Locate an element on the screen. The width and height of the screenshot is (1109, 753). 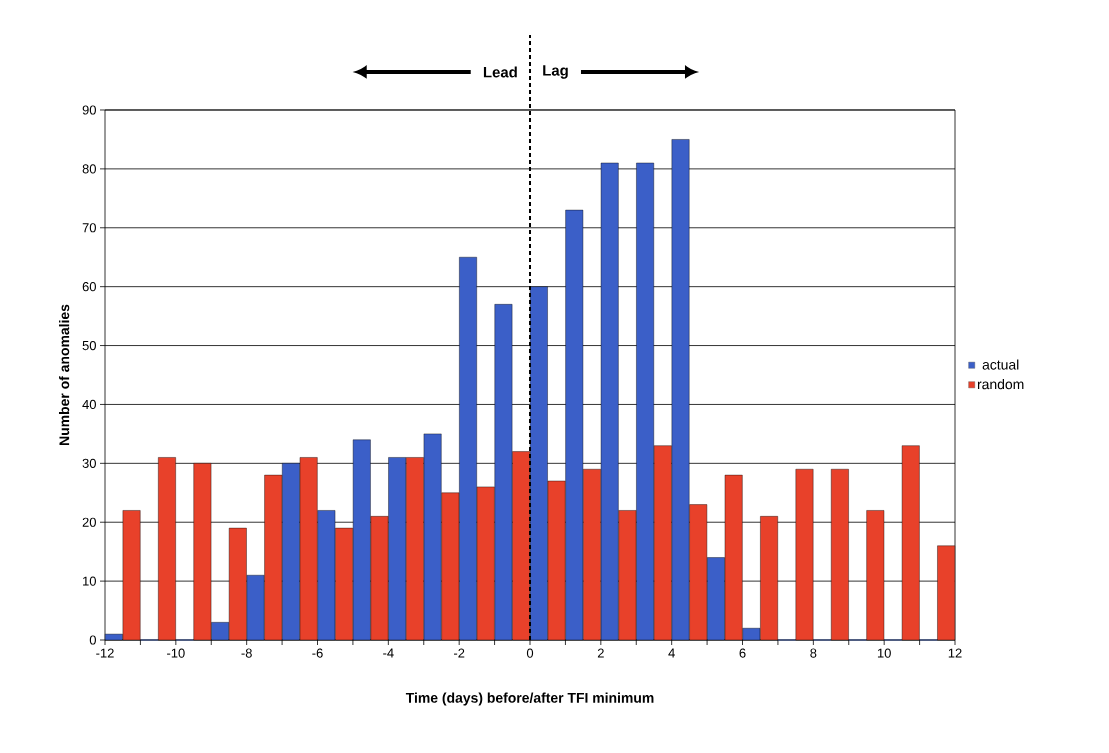
y-tick-label: 50 is located at coordinates (89, 345).